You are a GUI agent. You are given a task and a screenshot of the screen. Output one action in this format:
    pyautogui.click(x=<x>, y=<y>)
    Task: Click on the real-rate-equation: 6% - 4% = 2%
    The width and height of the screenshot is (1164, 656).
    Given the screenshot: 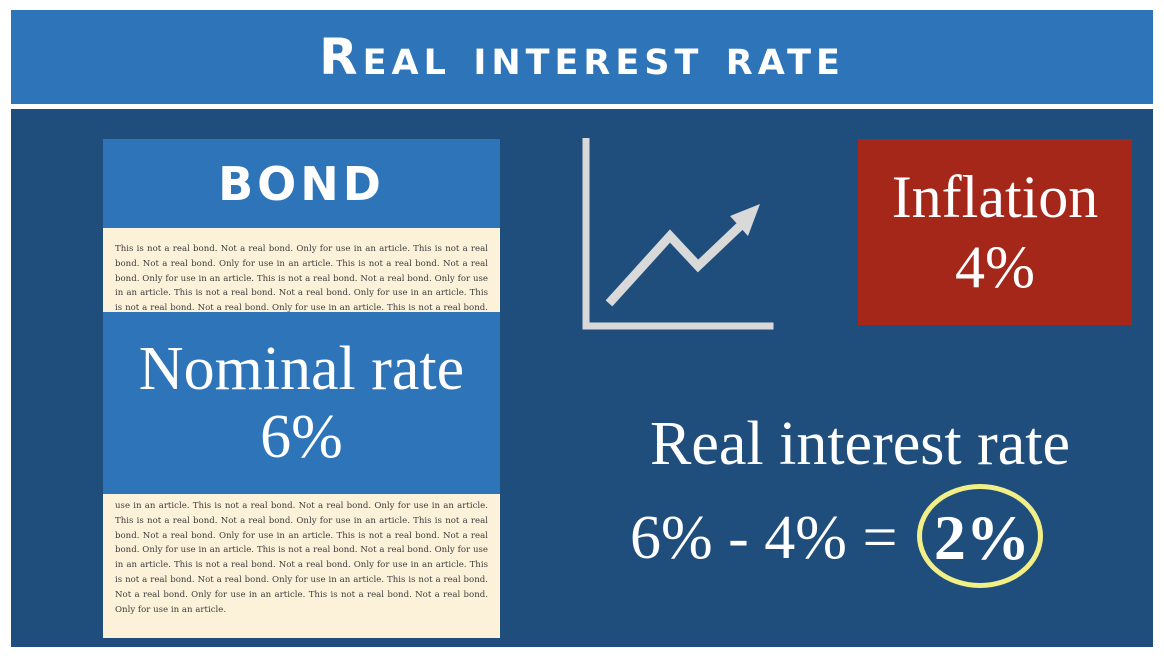 What is the action you would take?
    pyautogui.click(x=838, y=536)
    